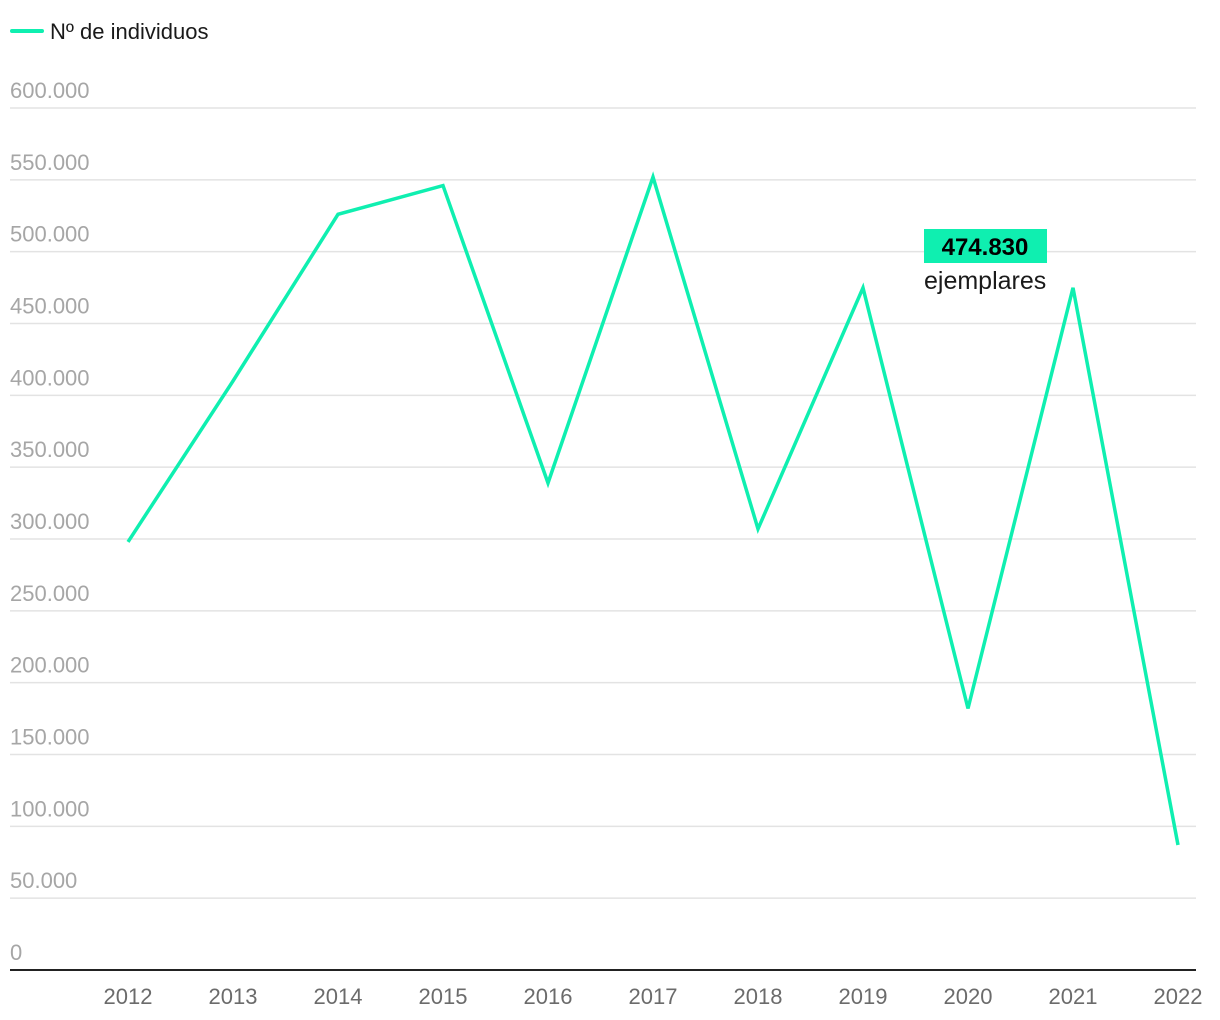 The width and height of the screenshot is (1220, 1020). What do you see at coordinates (985, 281) in the screenshot?
I see `annotation-unit: ejemplares` at bounding box center [985, 281].